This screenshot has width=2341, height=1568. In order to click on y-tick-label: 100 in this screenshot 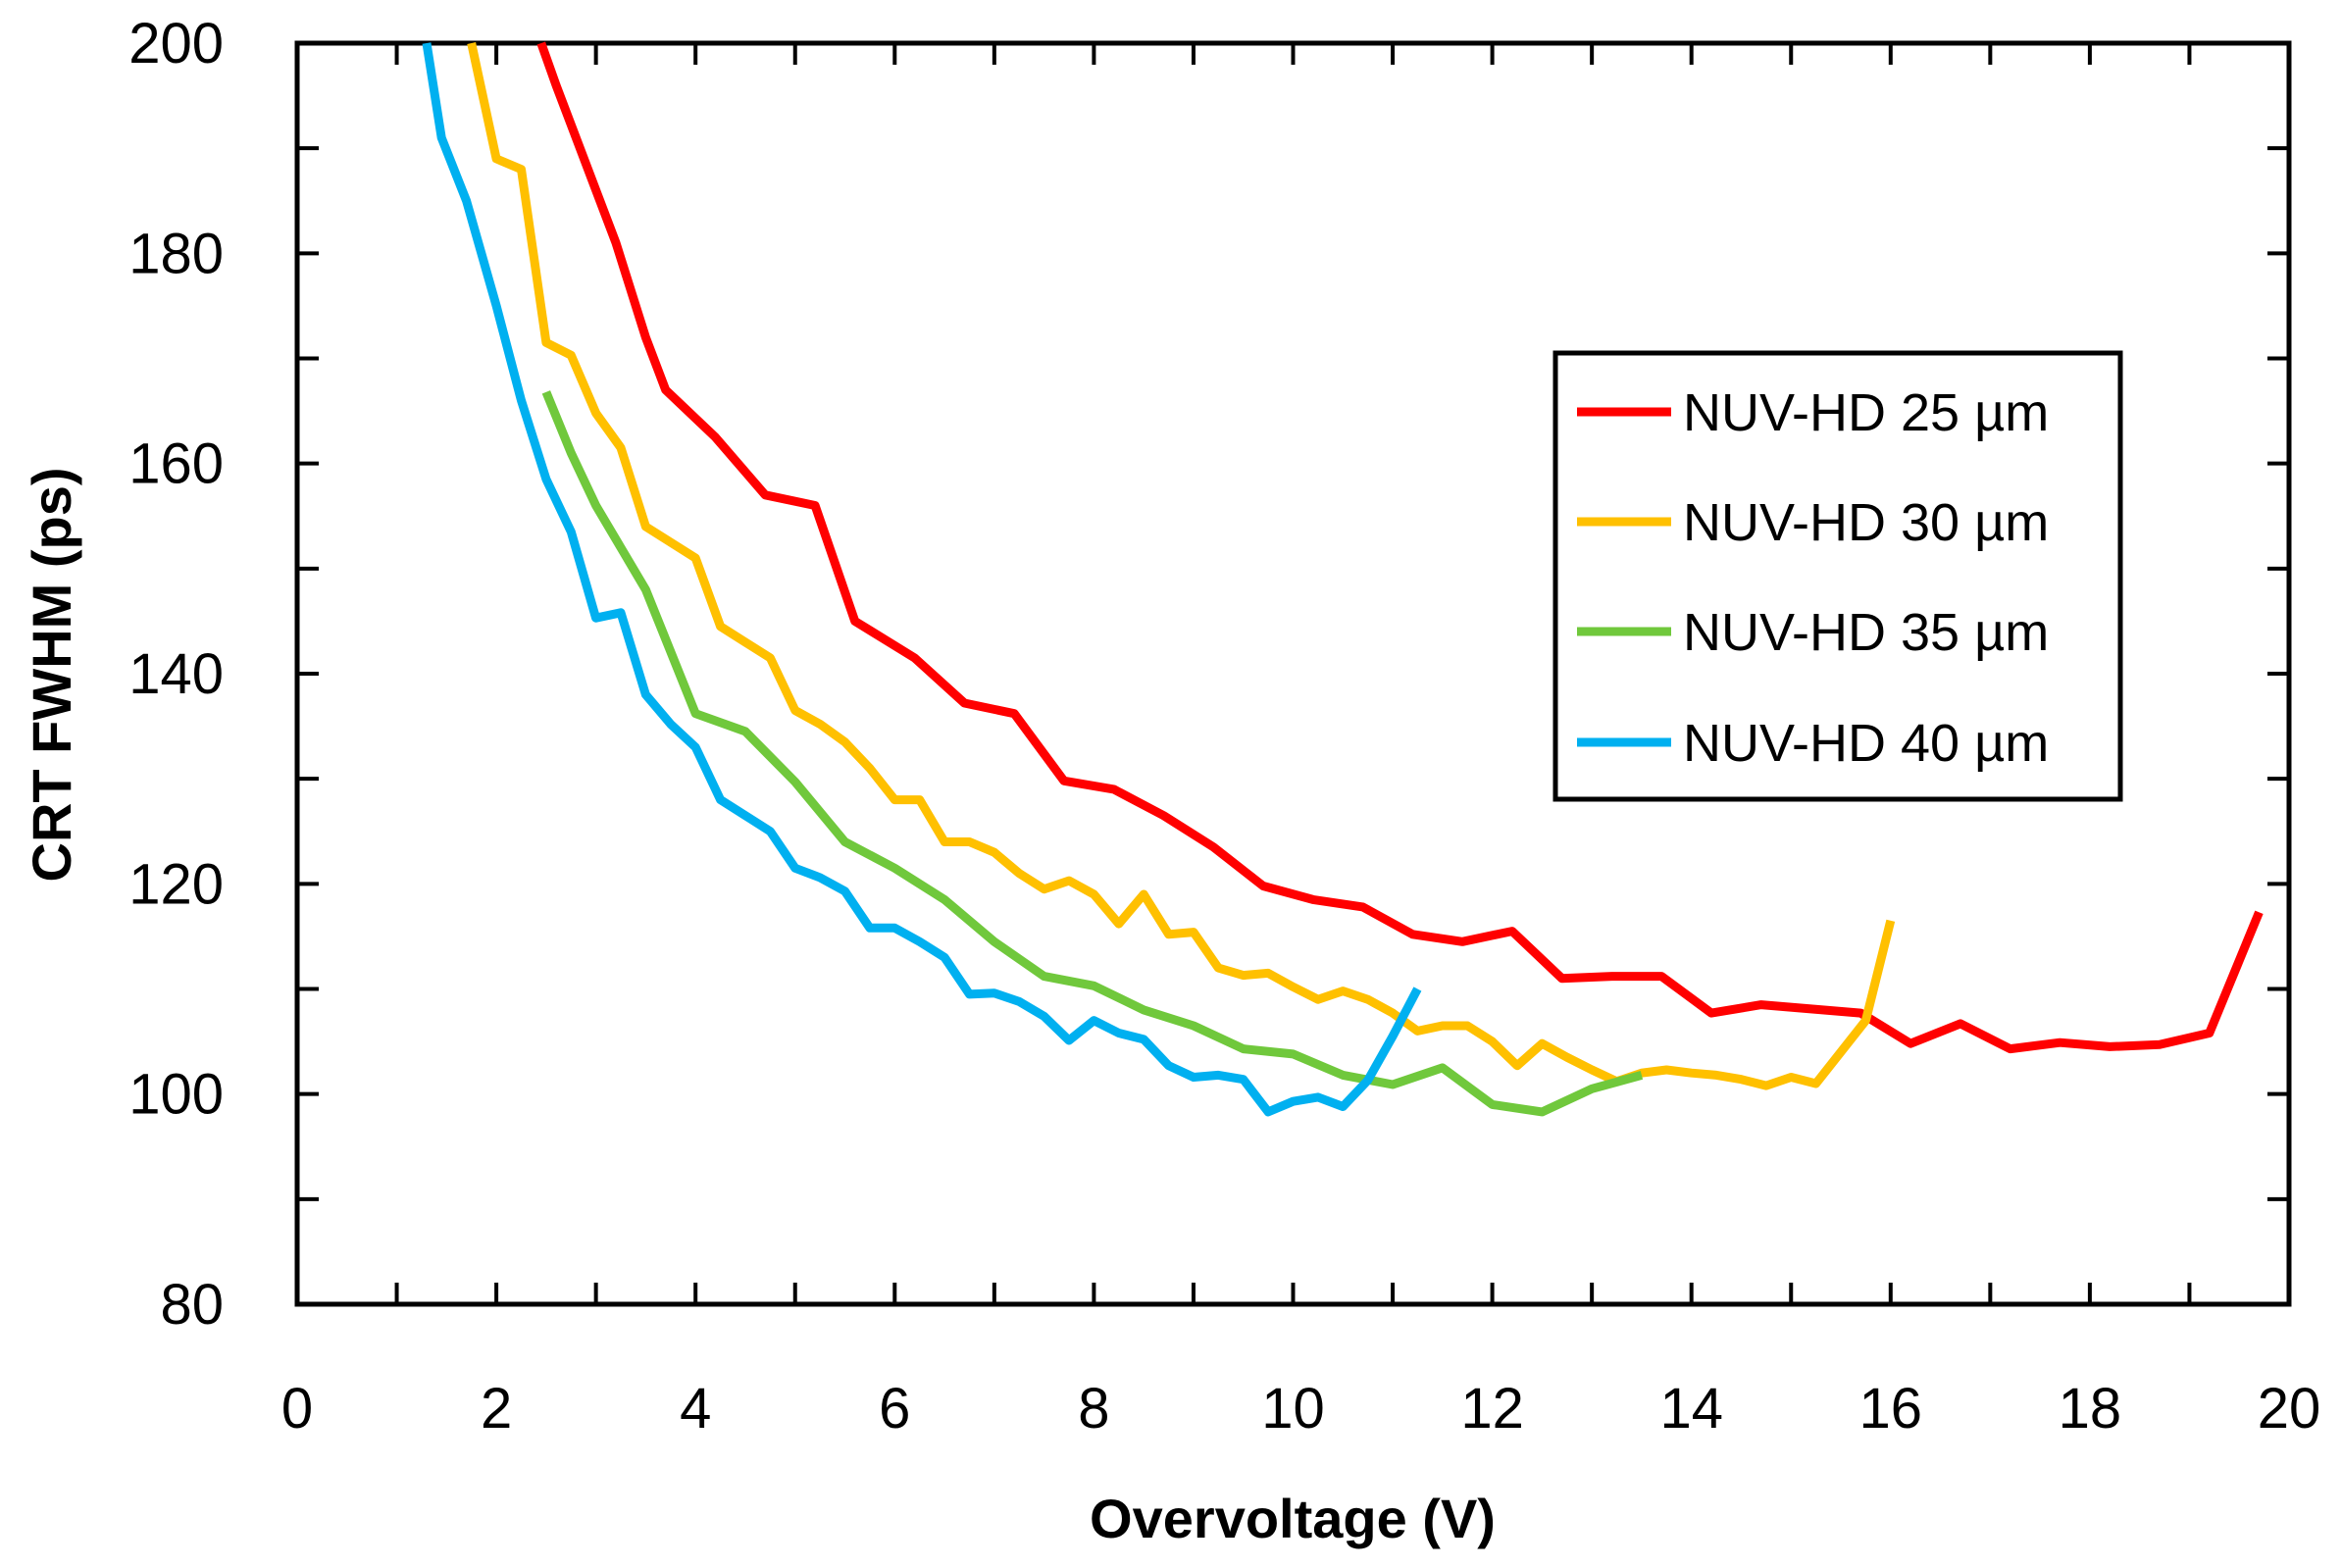, I will do `click(176, 1095)`.